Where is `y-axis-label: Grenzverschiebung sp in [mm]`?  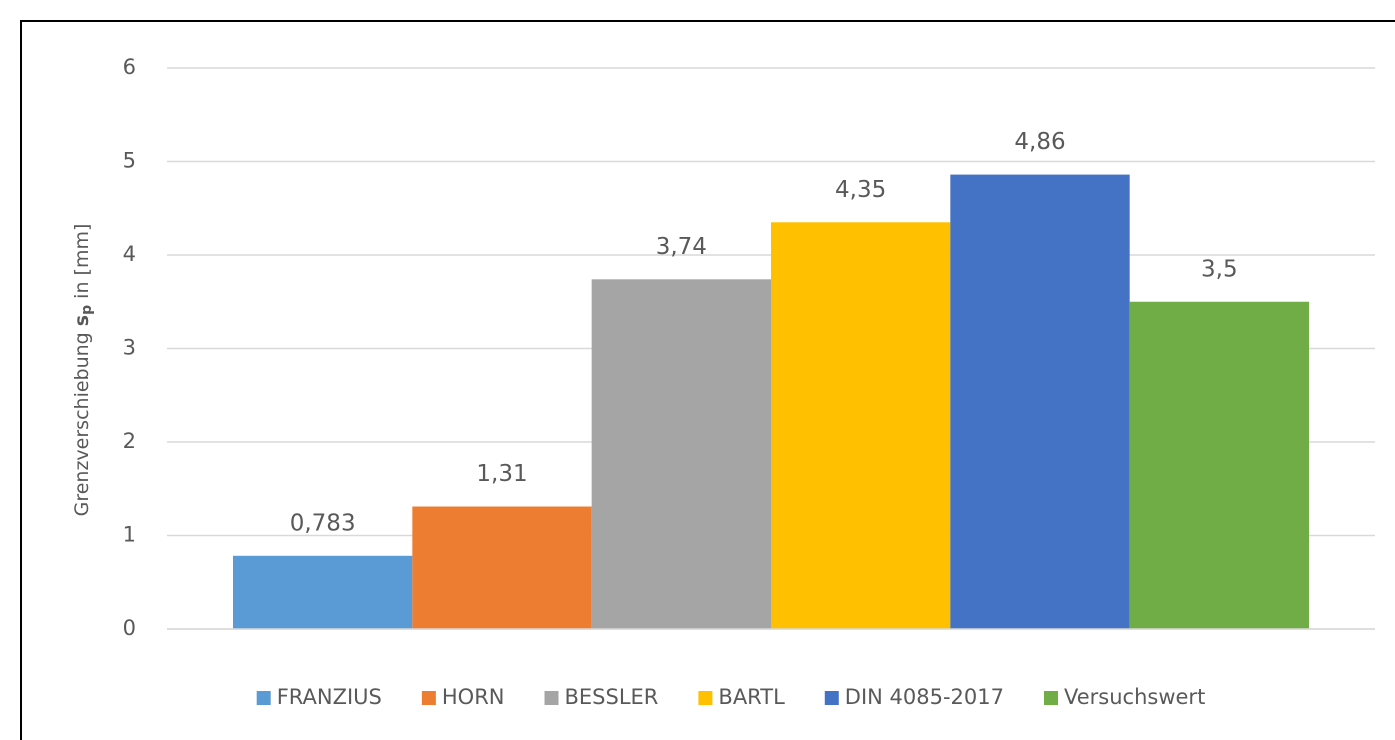
y-axis-label: Grenzverschiebung sp in [mm] is located at coordinates (83, 370).